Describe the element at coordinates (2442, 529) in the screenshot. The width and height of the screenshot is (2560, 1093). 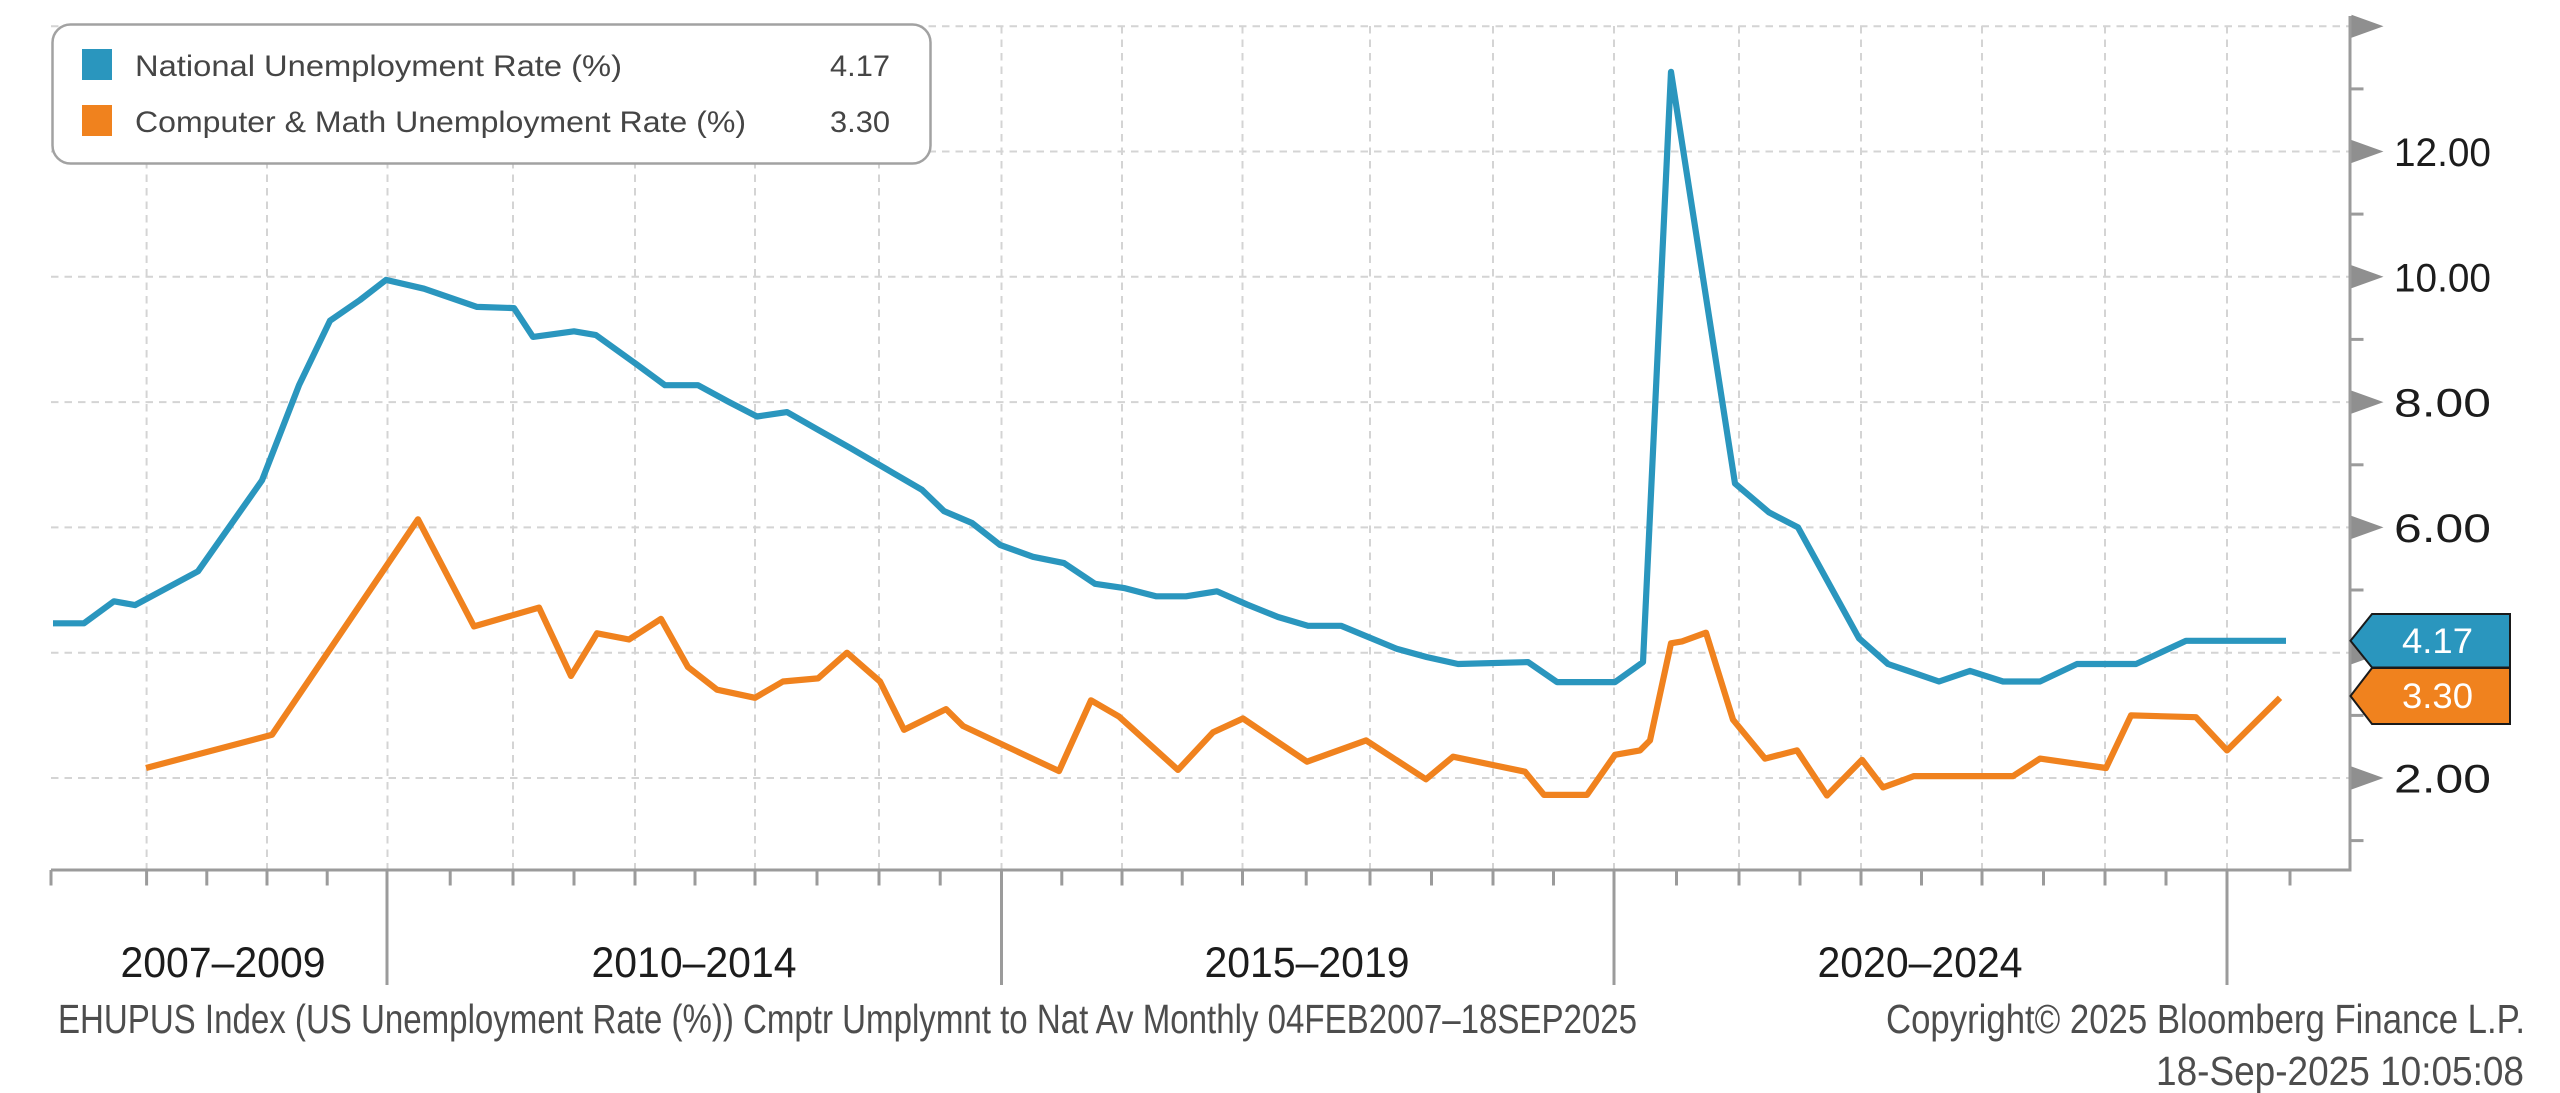
I see `svg-text: 6.00` at that location.